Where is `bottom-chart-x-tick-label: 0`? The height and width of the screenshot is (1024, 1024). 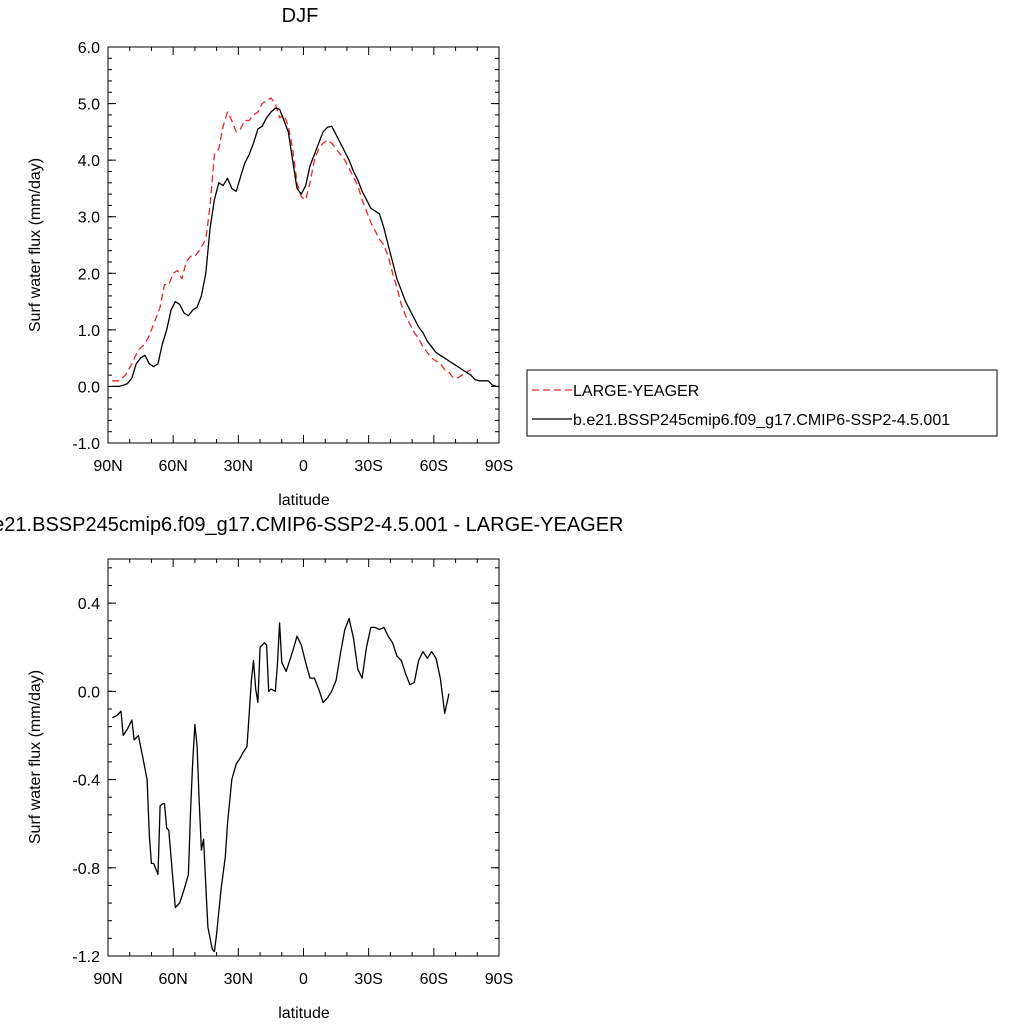 bottom-chart-x-tick-label: 0 is located at coordinates (303, 979).